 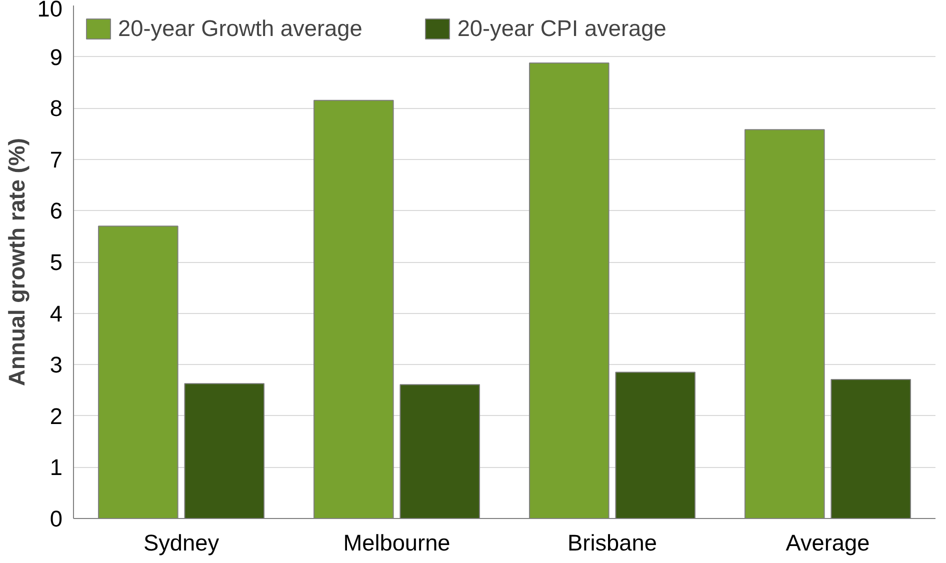 What do you see at coordinates (16, 262) in the screenshot?
I see `y-axis-title: Annual growth rate (%)` at bounding box center [16, 262].